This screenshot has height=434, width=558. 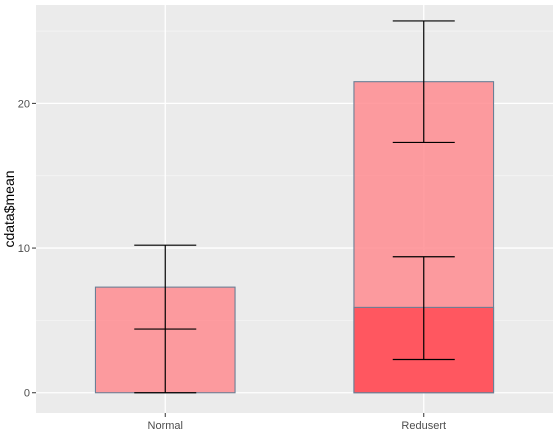 I want to click on y-axis-ticks: 0 10 20, so click(x=27, y=249).